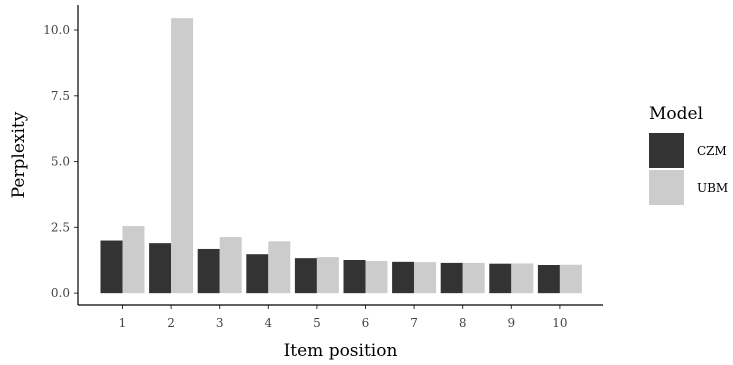 This screenshot has height=365, width=733. I want to click on x-tick-label: 4, so click(268, 323).